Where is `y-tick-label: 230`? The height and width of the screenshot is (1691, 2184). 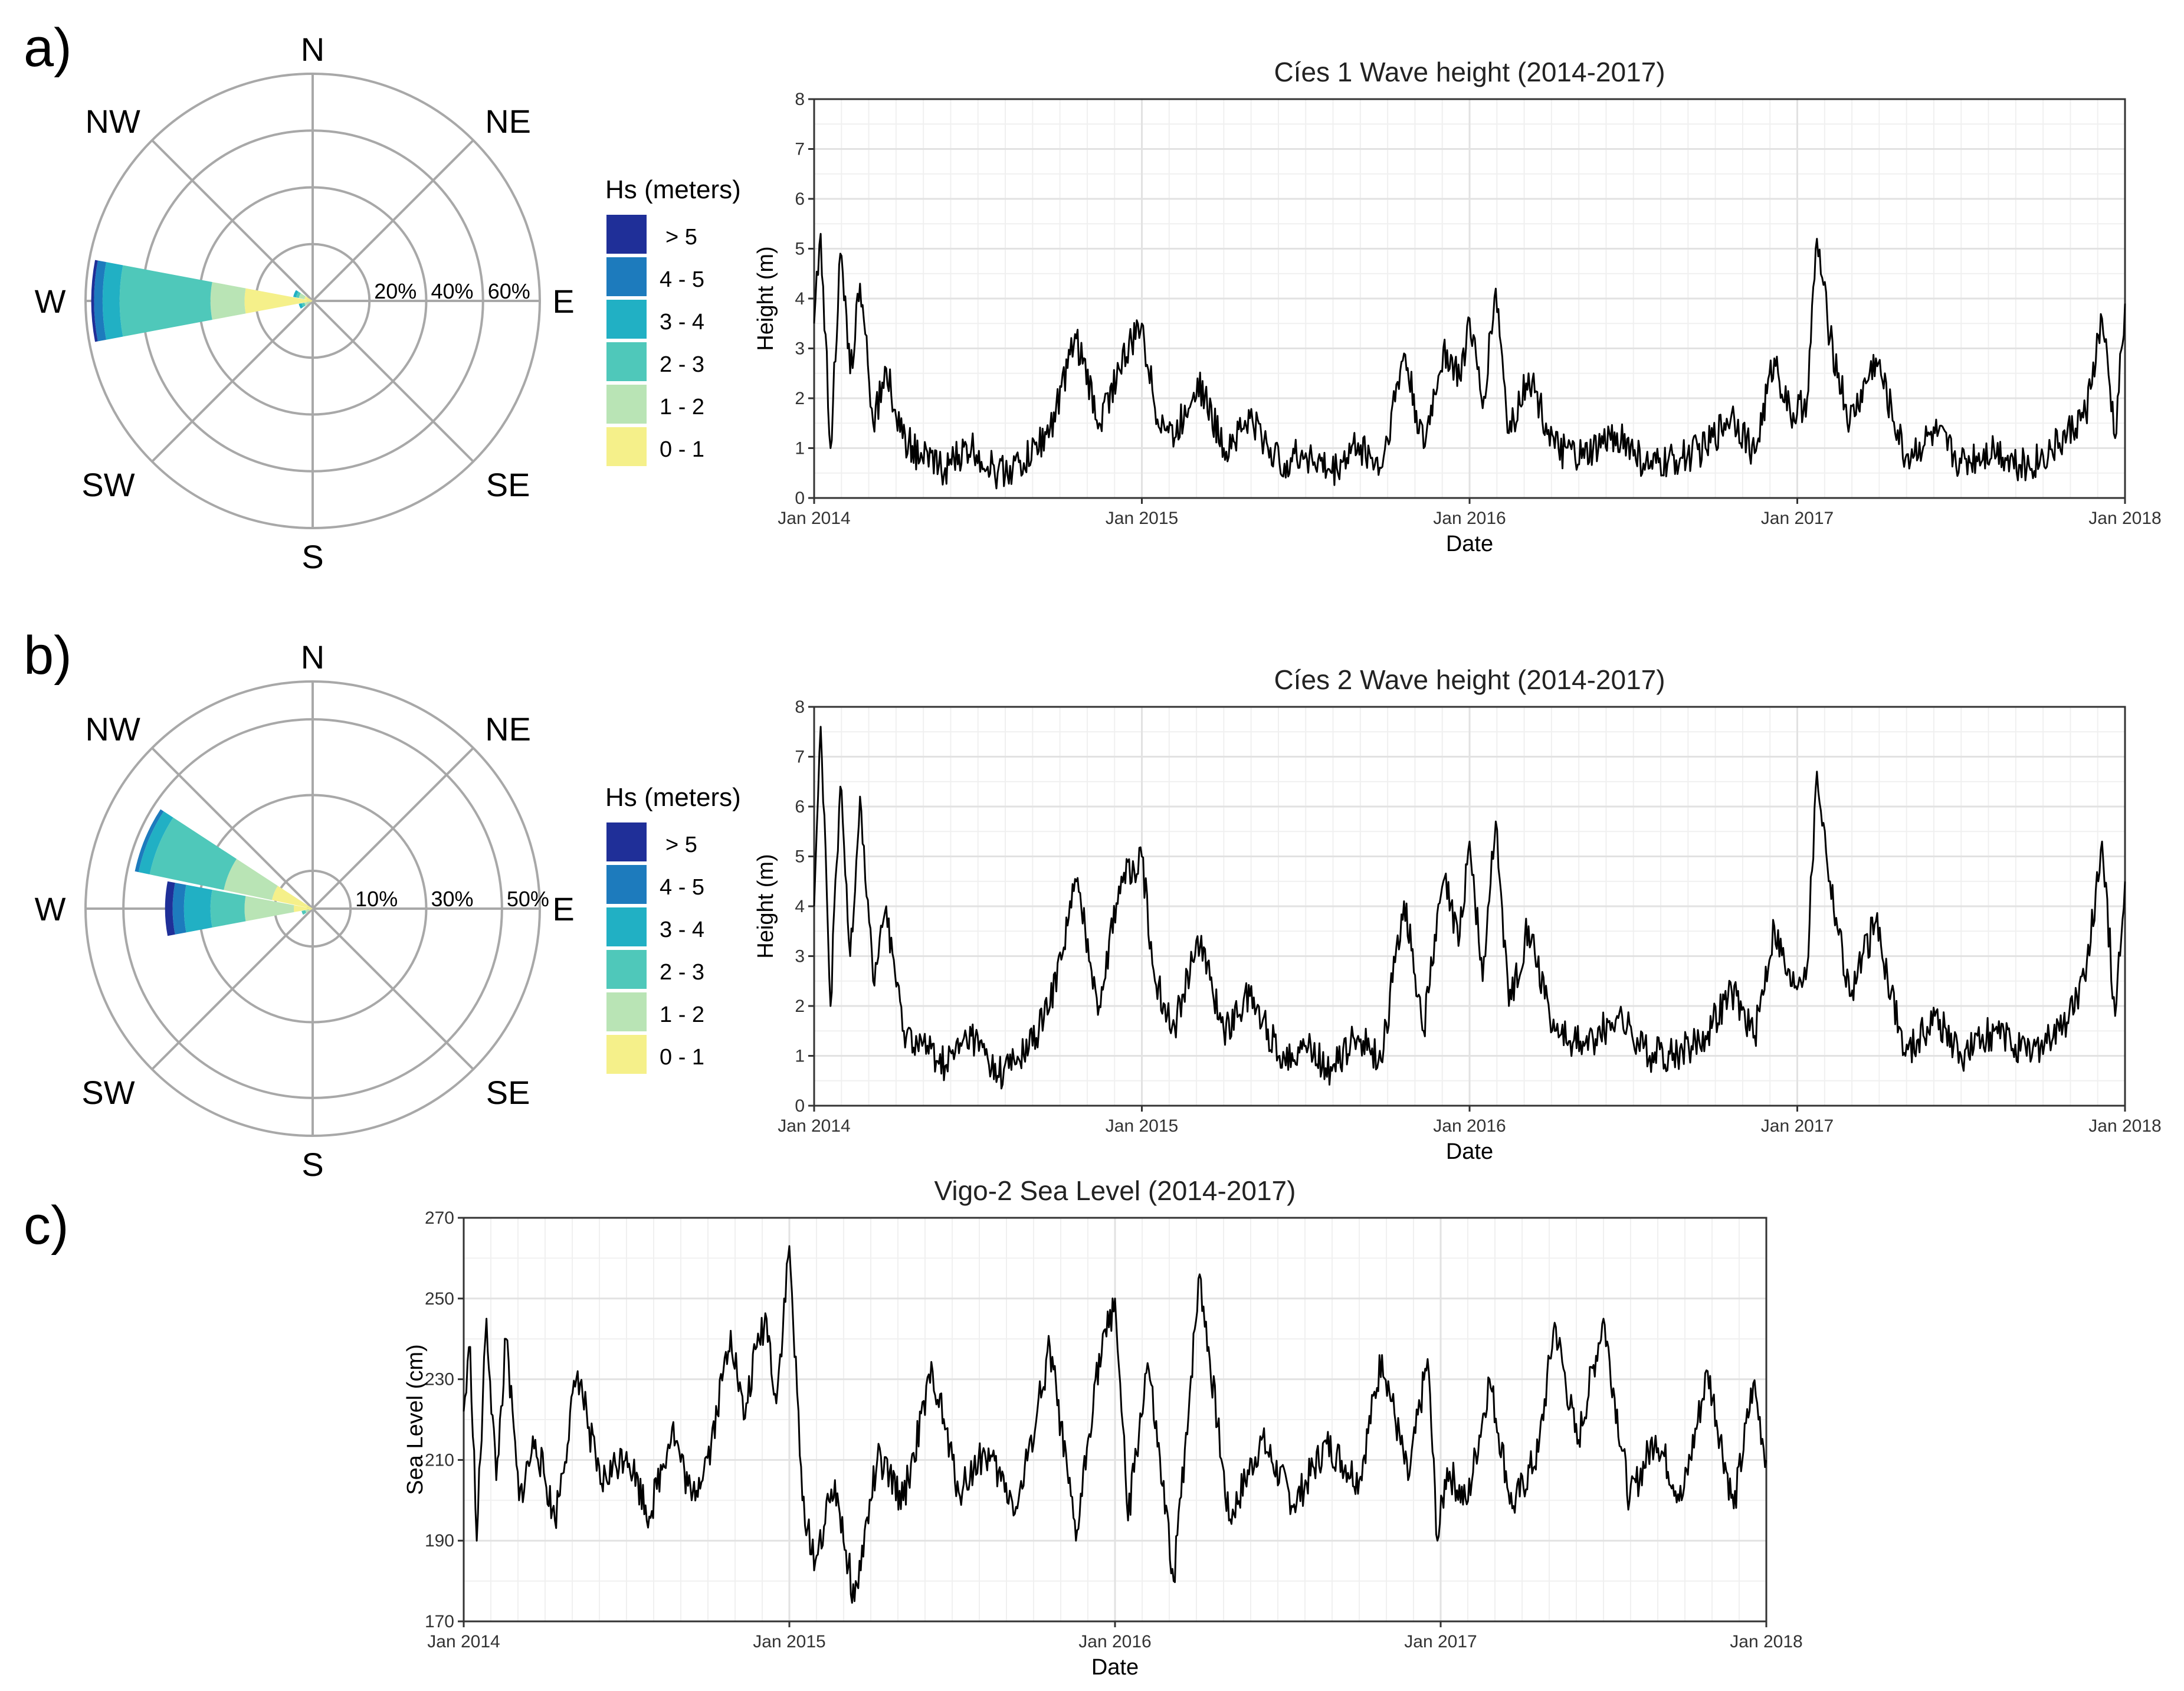 y-tick-label: 230 is located at coordinates (439, 1380).